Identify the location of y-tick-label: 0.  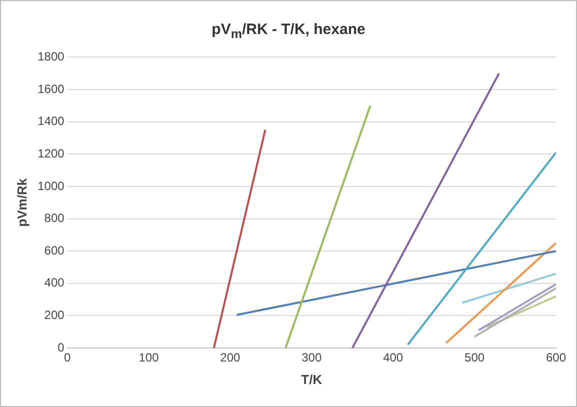
(61, 347).